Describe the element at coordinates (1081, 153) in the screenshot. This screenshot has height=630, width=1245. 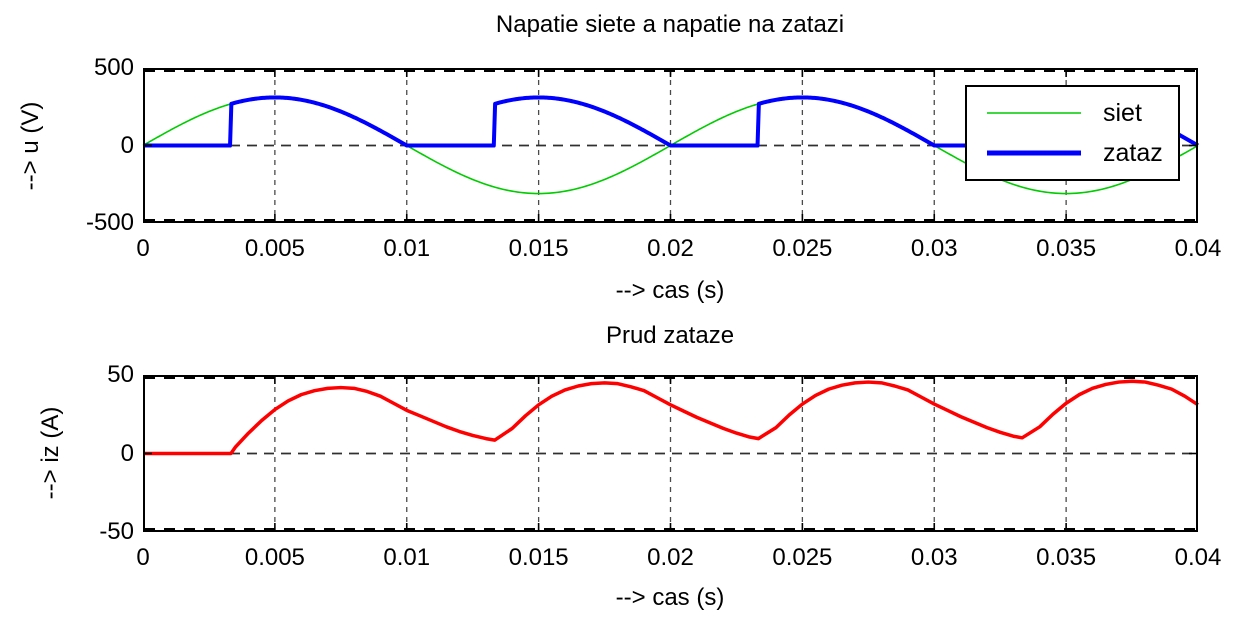
I see `legend-row-zataz: zataz` at that location.